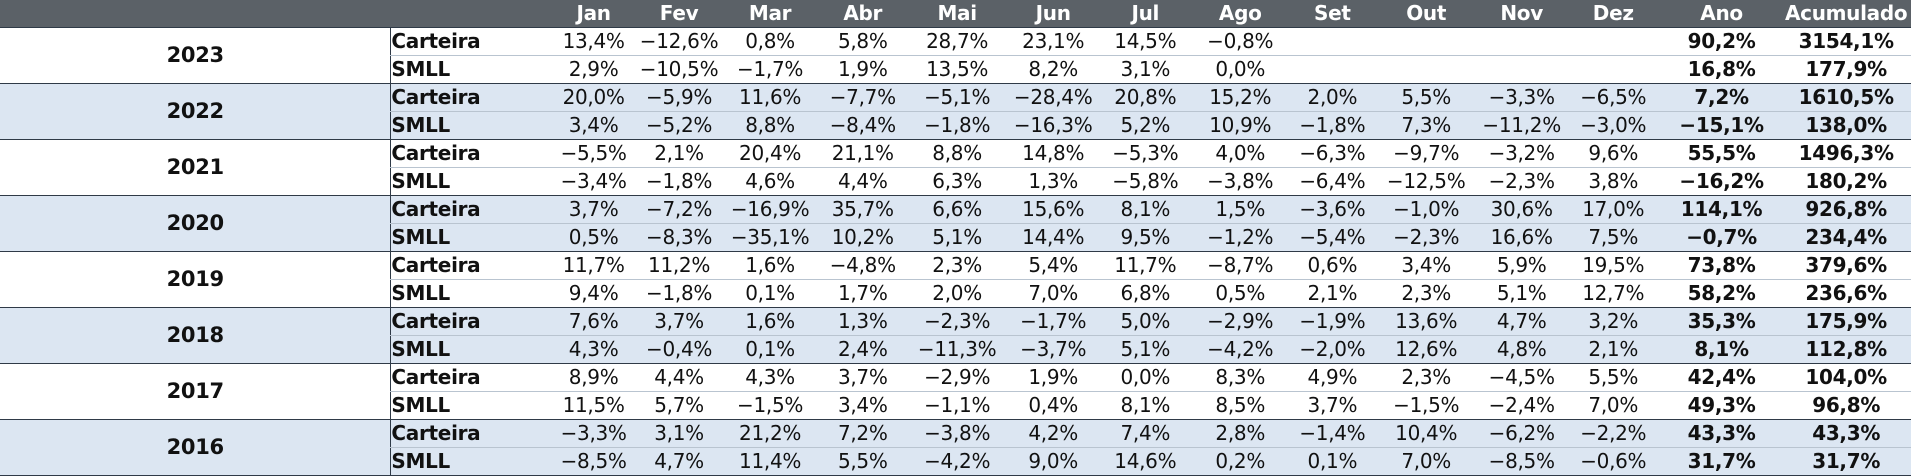  What do you see at coordinates (1846, 321) in the screenshot?
I see `cumulative-cell: 175,9%` at bounding box center [1846, 321].